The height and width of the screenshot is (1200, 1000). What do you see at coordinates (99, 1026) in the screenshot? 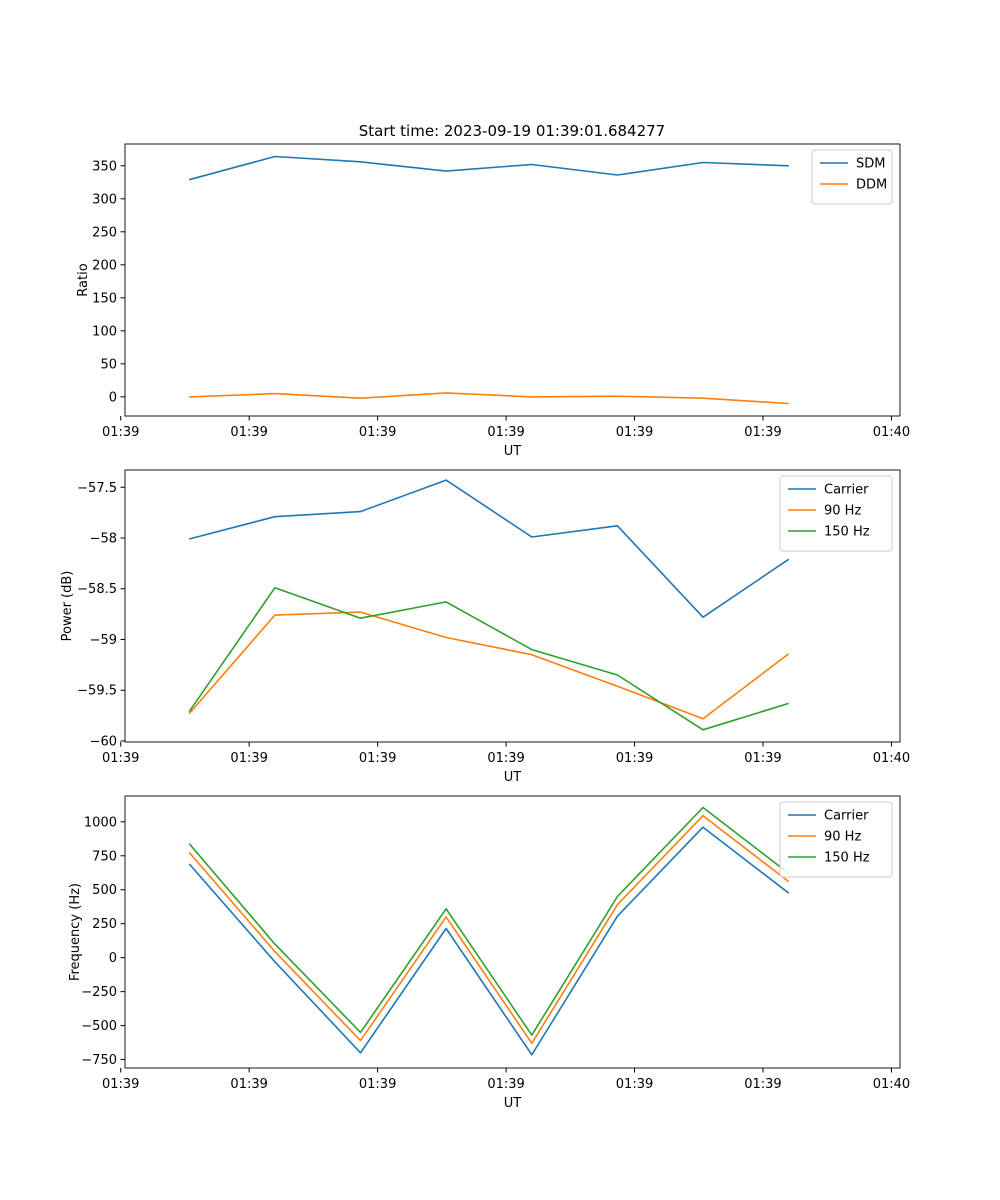
I see `y-tick-label: −500` at bounding box center [99, 1026].